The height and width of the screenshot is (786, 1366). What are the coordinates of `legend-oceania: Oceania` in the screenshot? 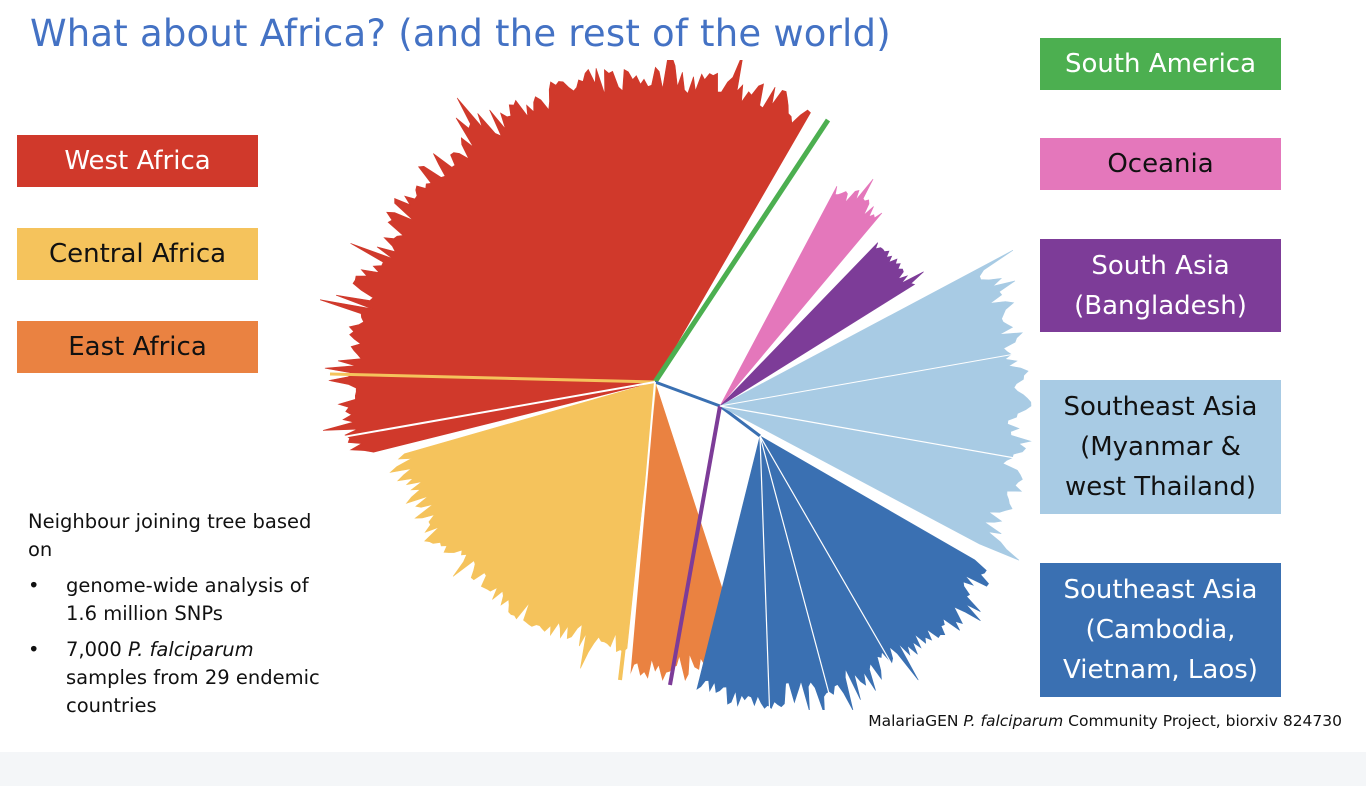 It's located at (1160, 164).